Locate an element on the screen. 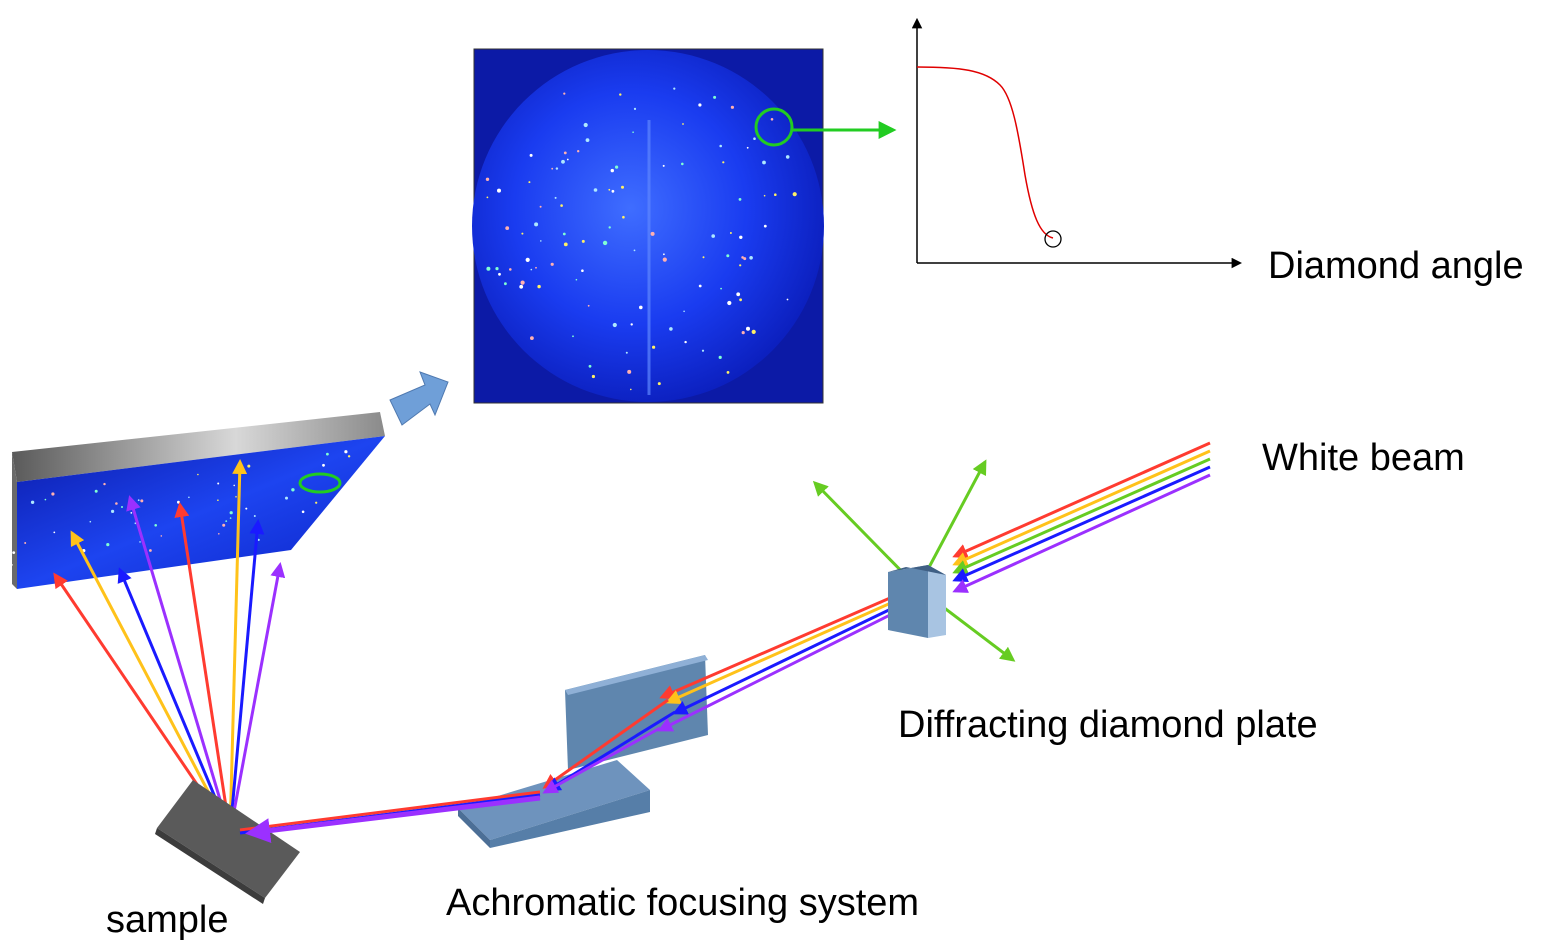  focusing-system-label: Achromatic focusing system is located at coordinates (682, 903).